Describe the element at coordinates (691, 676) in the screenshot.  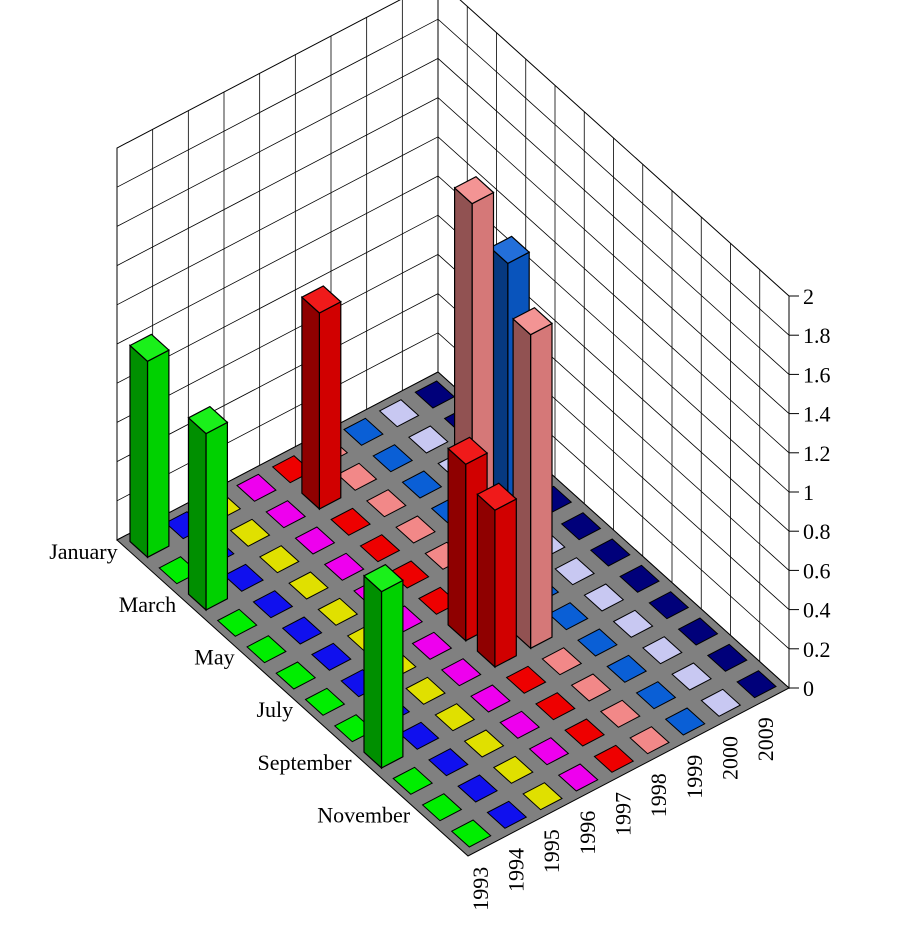
I see `tile-2000-November` at that location.